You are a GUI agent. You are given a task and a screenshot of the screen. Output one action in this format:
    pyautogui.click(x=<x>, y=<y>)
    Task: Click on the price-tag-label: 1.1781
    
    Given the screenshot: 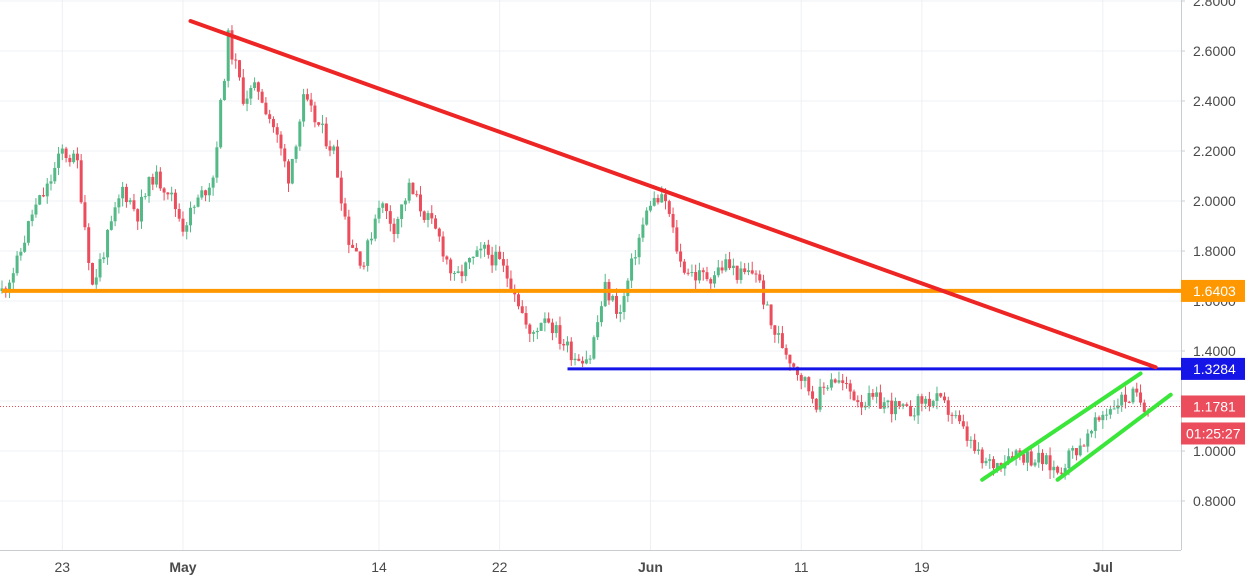 What is the action you would take?
    pyautogui.click(x=1214, y=406)
    